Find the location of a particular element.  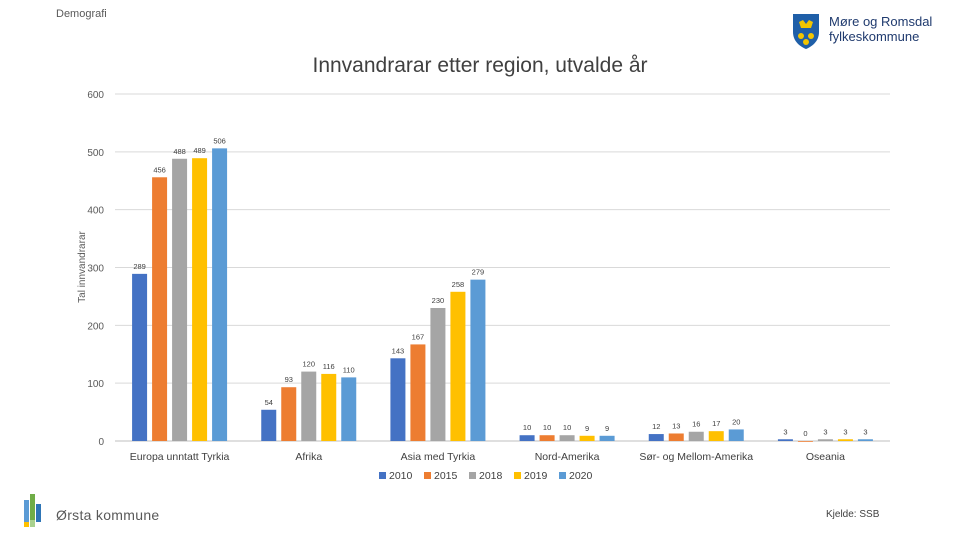

municipality-logo: Ørsta kommune is located at coordinates (112, 512).